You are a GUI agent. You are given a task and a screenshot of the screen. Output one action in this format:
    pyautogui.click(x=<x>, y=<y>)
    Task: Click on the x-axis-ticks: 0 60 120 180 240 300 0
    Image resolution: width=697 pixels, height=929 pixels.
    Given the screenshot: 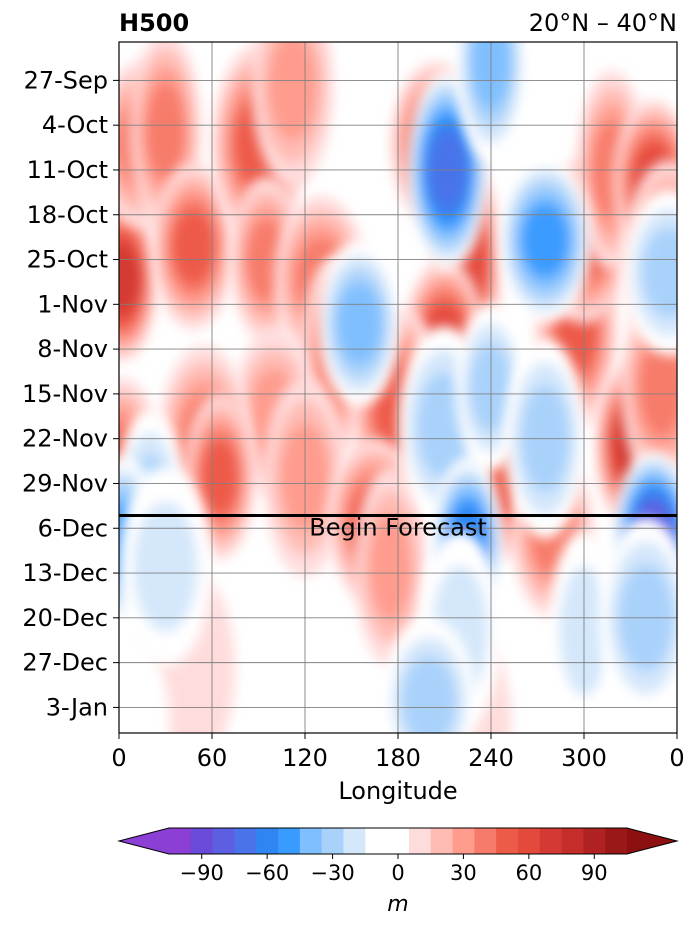 What is the action you would take?
    pyautogui.click(x=398, y=752)
    